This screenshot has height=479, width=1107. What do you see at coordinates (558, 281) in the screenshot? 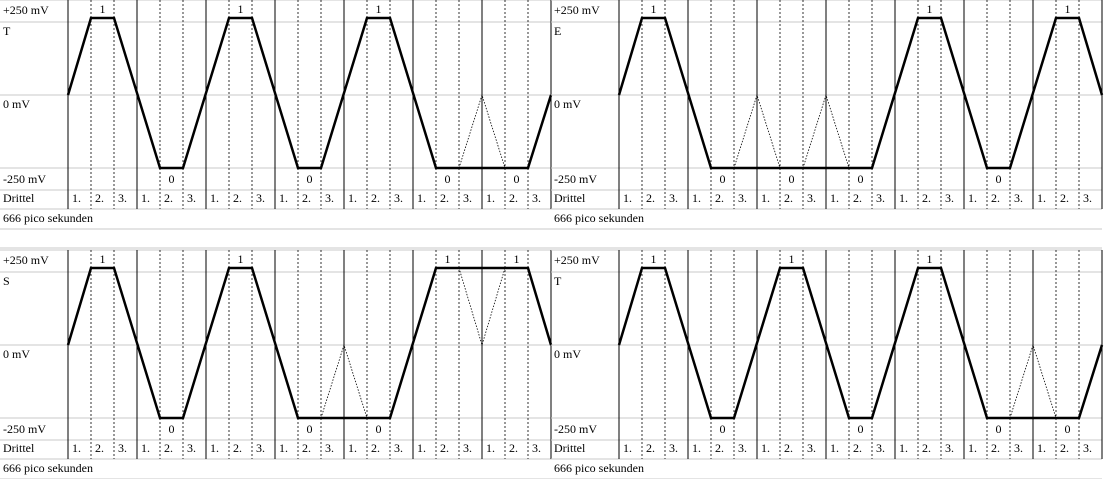
I see `letter: T` at bounding box center [558, 281].